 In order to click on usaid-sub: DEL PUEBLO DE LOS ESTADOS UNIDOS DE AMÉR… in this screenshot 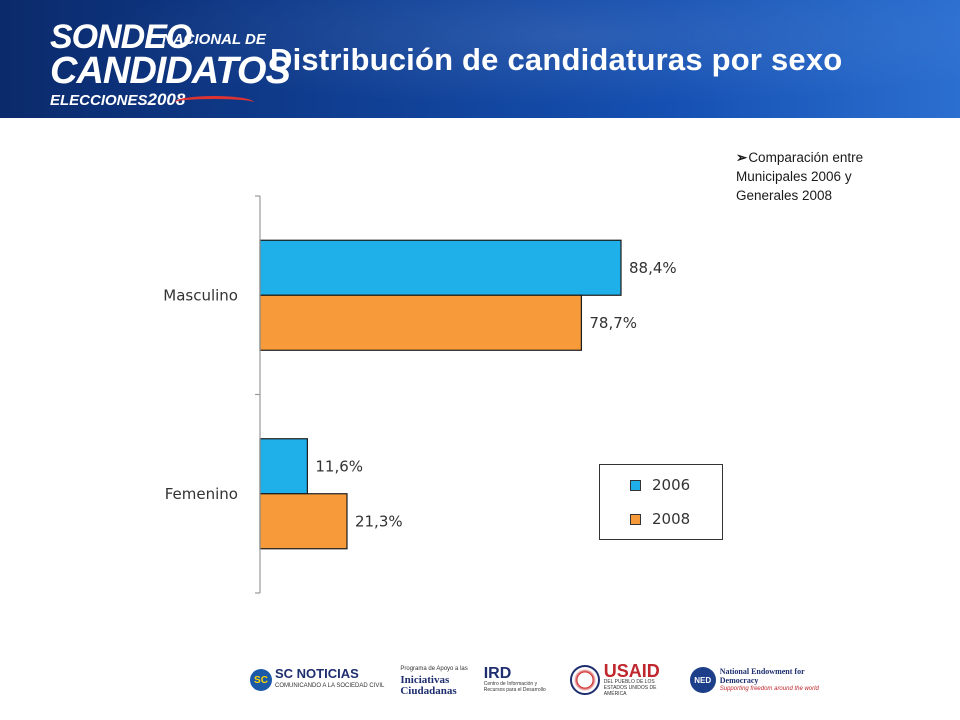, I will do `click(630, 687)`.